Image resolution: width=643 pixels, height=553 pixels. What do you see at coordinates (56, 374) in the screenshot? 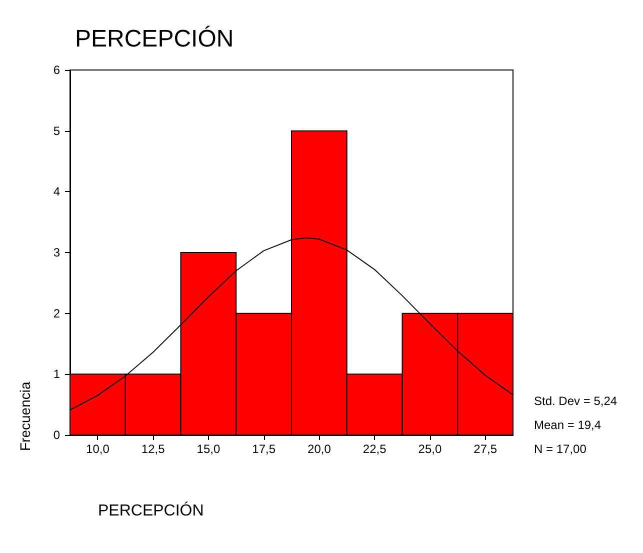
I see `y-tick-label: 1` at bounding box center [56, 374].